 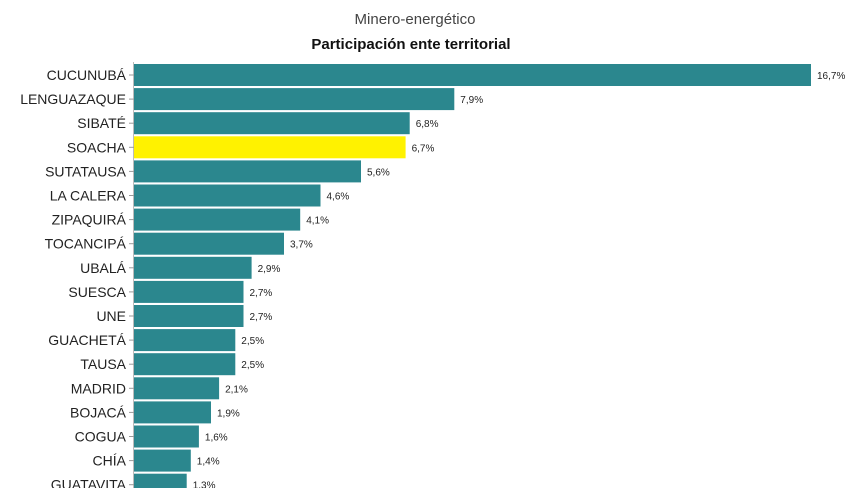 I want to click on y-tick-label: SIBATÉ, so click(x=101, y=123).